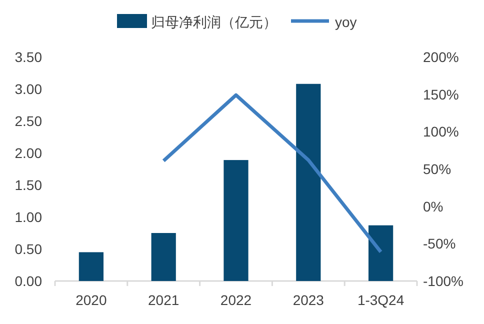  What do you see at coordinates (91, 300) in the screenshot?
I see `x-tick: 2020` at bounding box center [91, 300].